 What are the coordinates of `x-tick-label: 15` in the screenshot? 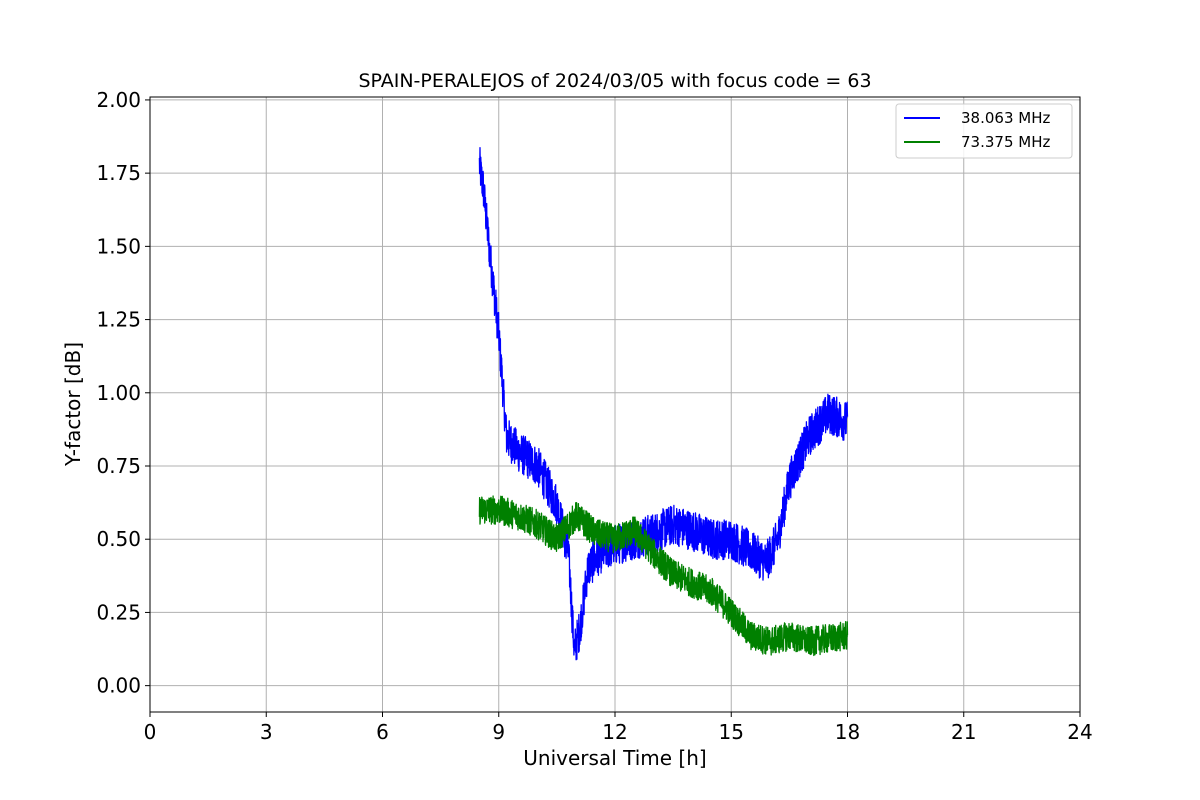 It's located at (731, 732).